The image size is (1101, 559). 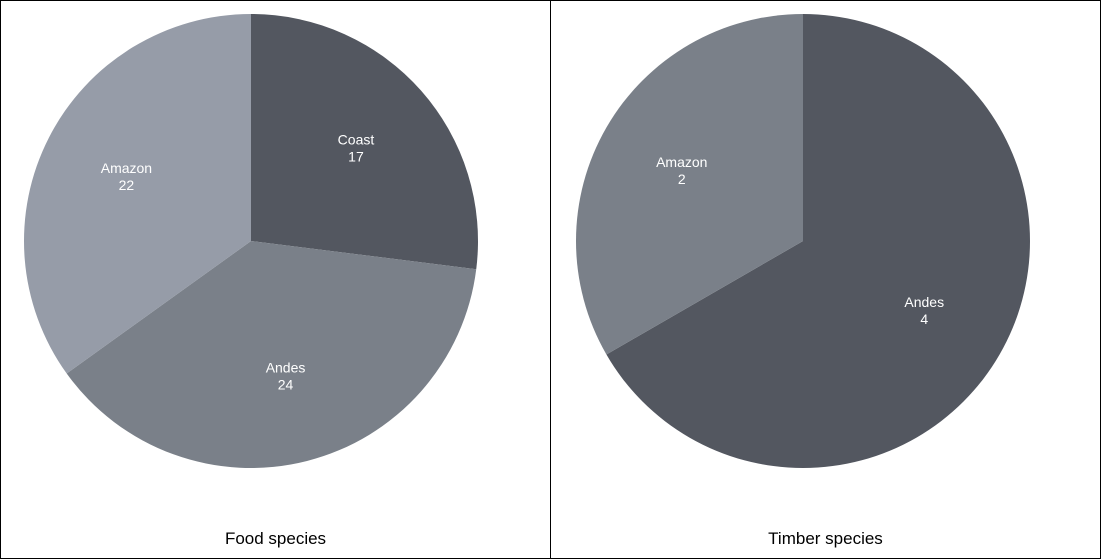 I want to click on timber-species-caption: Timber species, so click(x=825, y=538).